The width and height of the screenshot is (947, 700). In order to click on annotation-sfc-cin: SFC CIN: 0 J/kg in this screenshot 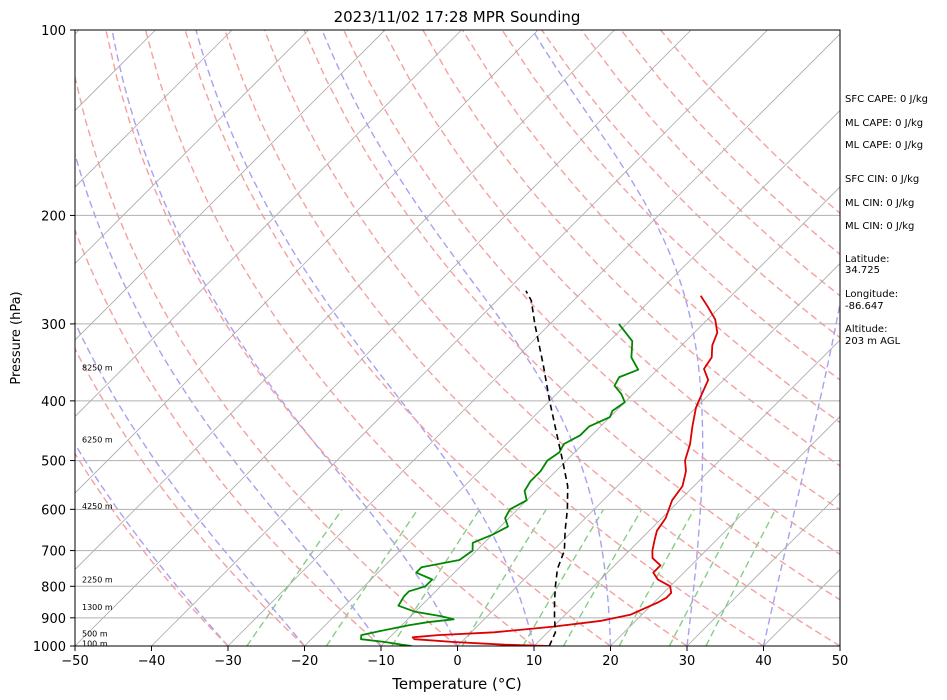, I will do `click(882, 179)`.